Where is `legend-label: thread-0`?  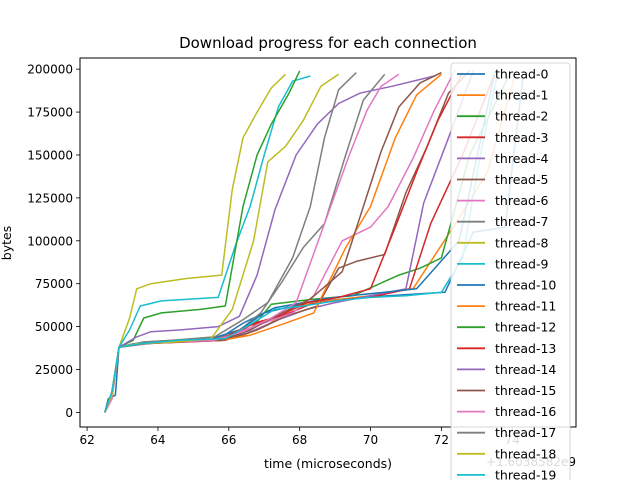
legend-label: thread-0 is located at coordinates (521, 74).